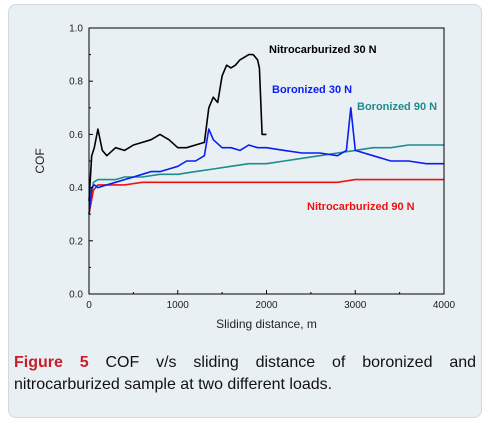  Describe the element at coordinates (361, 207) in the screenshot. I see `series-label: Nitrocarburized 90 N` at that location.